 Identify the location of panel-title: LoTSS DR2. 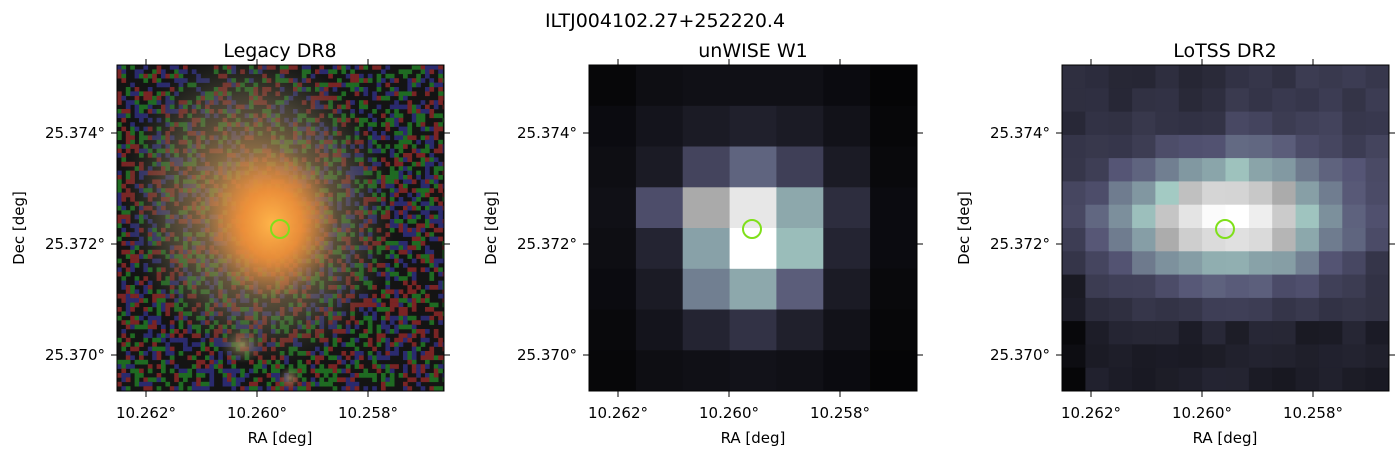
(1225, 51).